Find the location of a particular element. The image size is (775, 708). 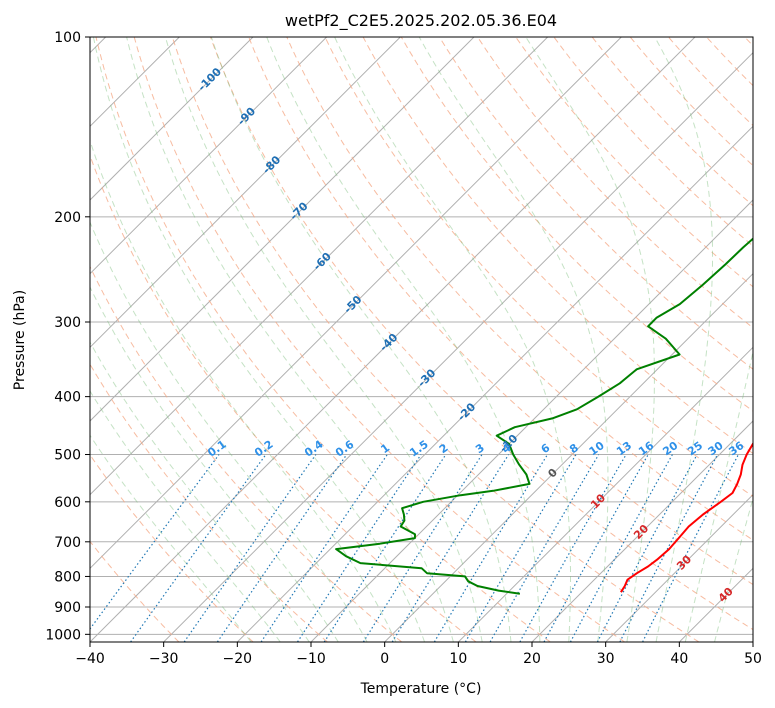

isotherm-label: 0 is located at coordinates (552, 473).